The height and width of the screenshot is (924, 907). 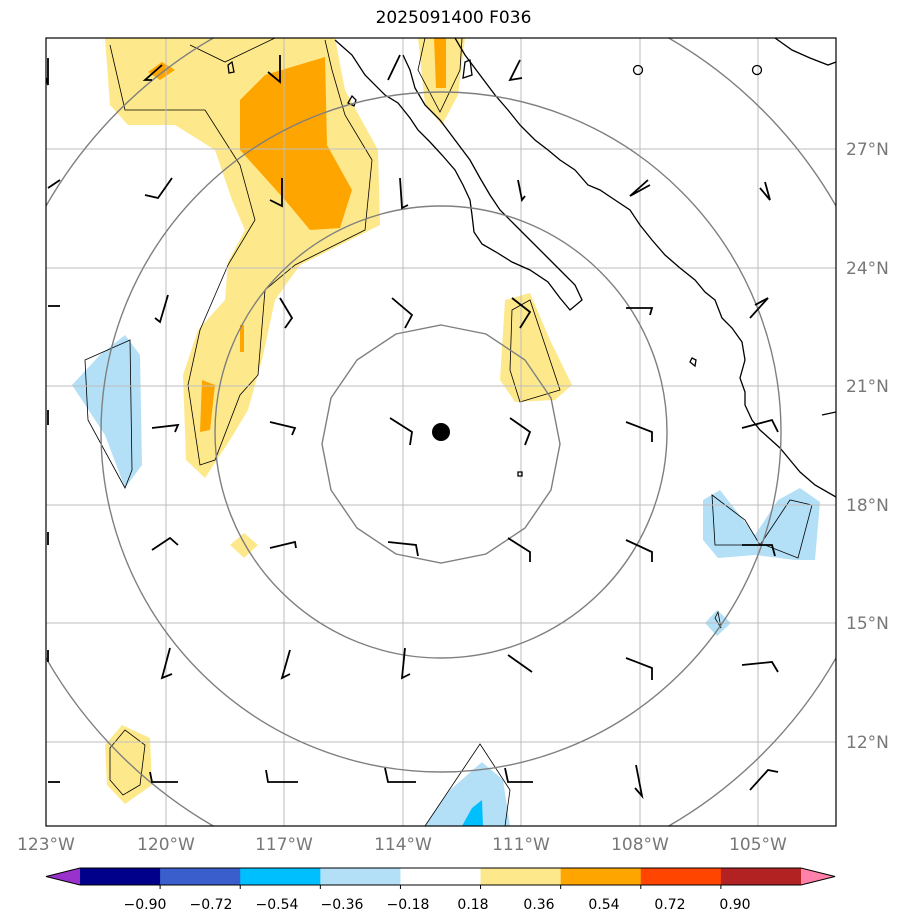 What do you see at coordinates (211, 905) in the screenshot?
I see `colorbar-tick-label: −0.72` at bounding box center [211, 905].